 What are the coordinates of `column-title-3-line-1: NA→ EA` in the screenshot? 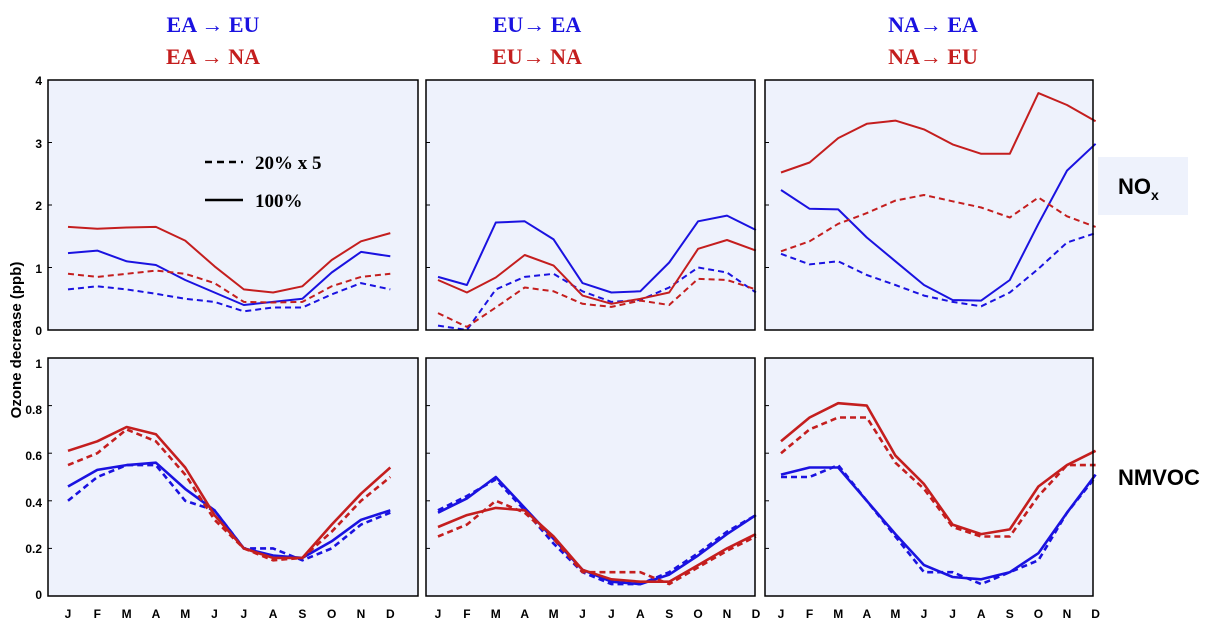 It's located at (933, 24).